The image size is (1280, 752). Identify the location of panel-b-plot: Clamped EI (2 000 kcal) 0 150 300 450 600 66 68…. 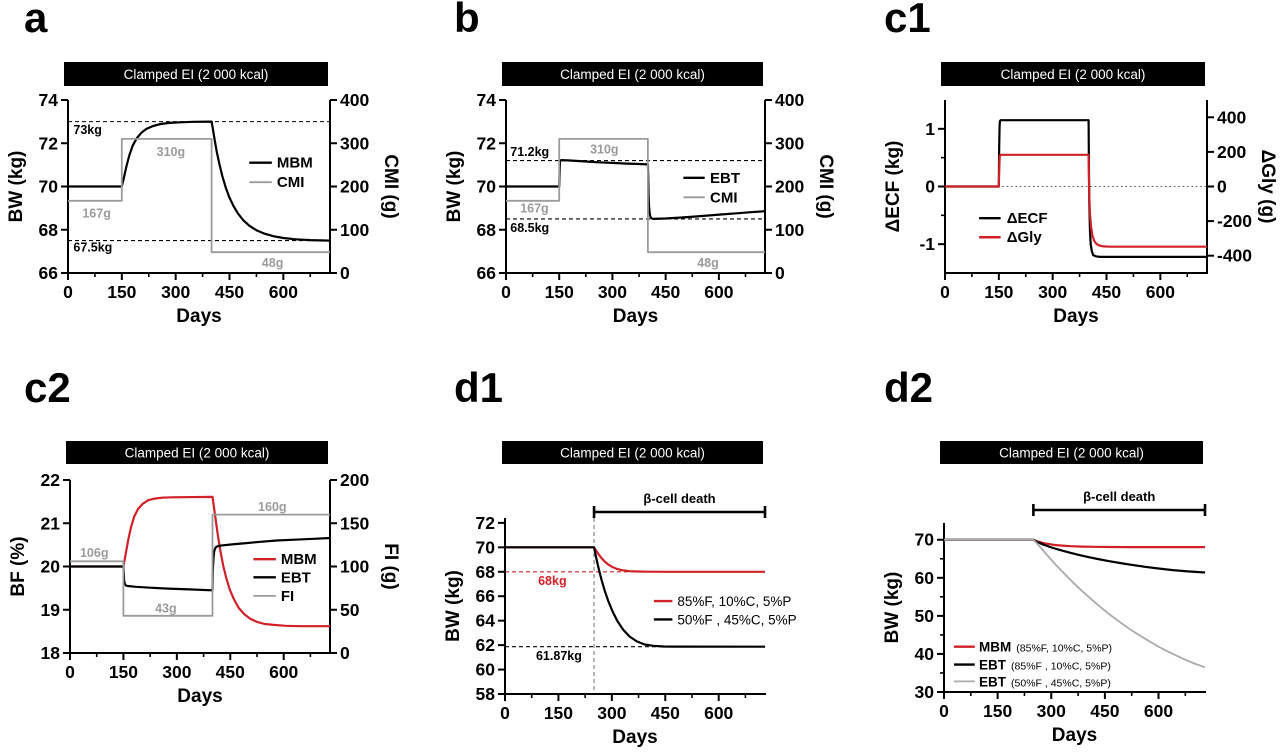
(640, 194).